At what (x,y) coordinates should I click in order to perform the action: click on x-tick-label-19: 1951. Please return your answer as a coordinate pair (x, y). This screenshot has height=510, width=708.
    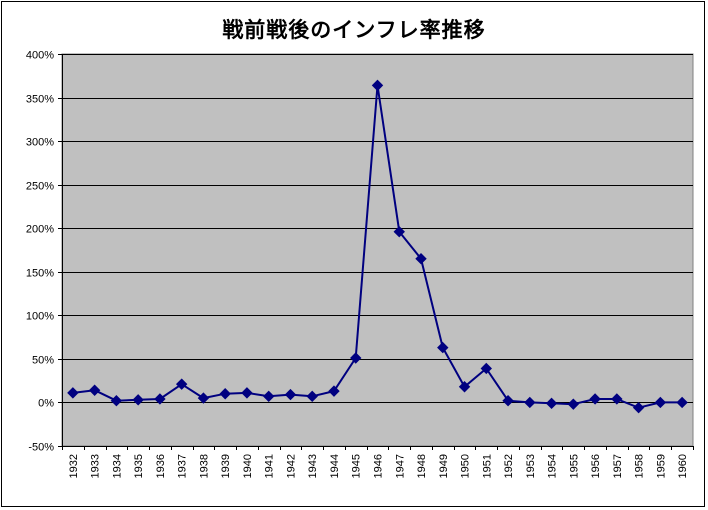
    Looking at the image, I should click on (487, 466).